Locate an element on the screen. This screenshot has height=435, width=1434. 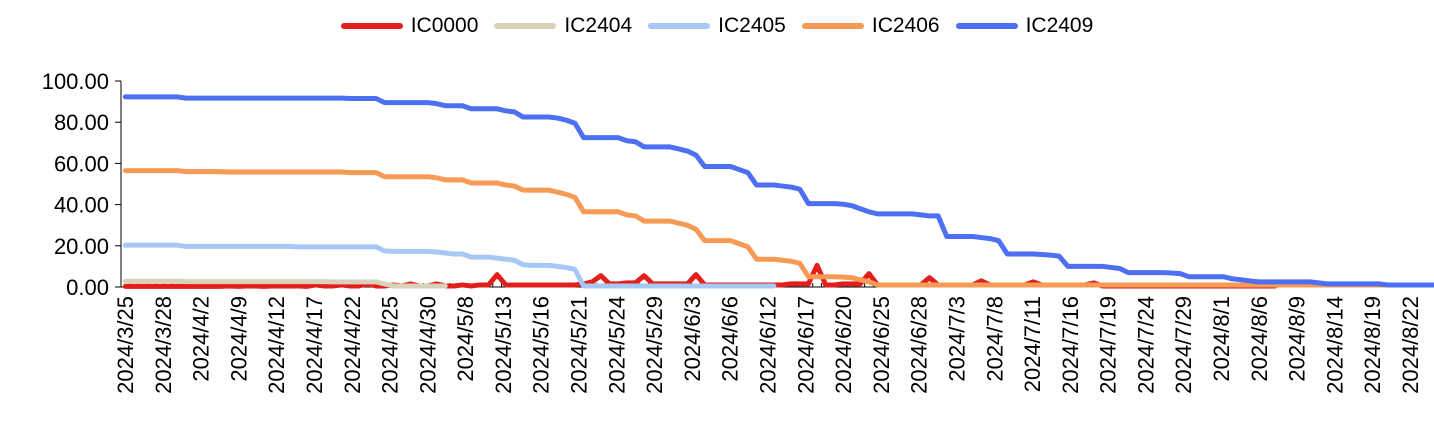
x-tick-label: 2024/7/16 is located at coordinates (1070, 345).